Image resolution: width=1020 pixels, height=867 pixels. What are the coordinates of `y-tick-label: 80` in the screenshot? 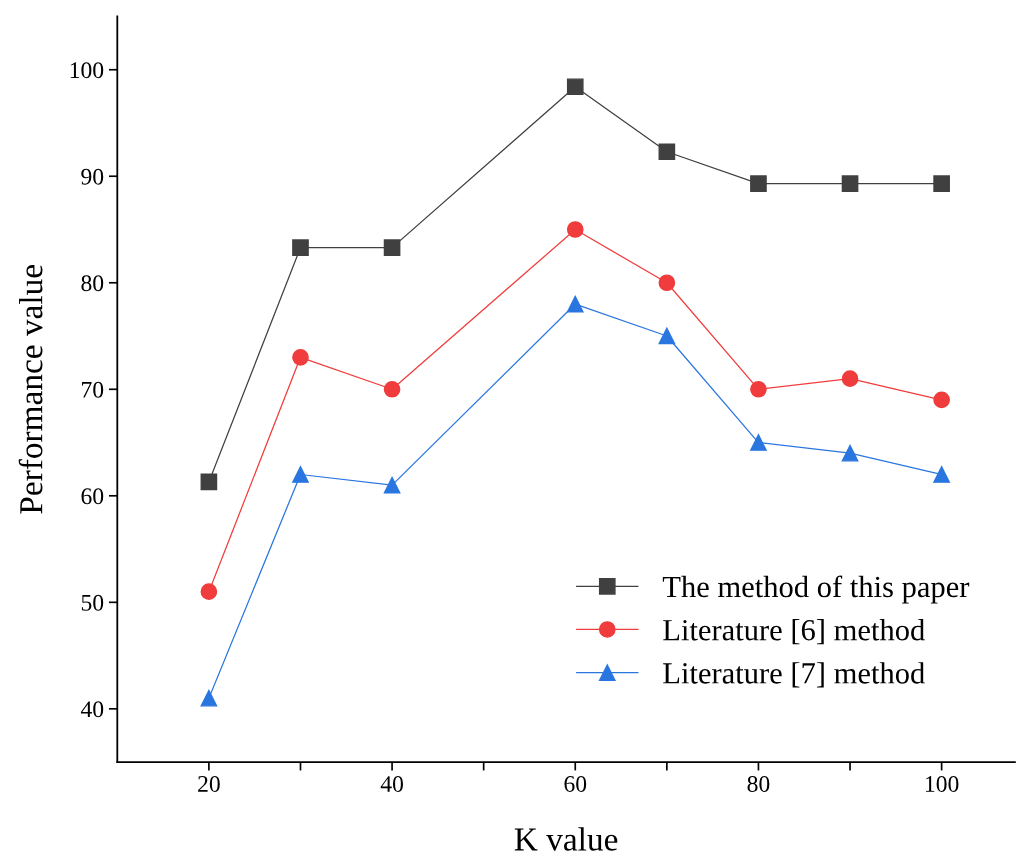 It's located at (92, 283).